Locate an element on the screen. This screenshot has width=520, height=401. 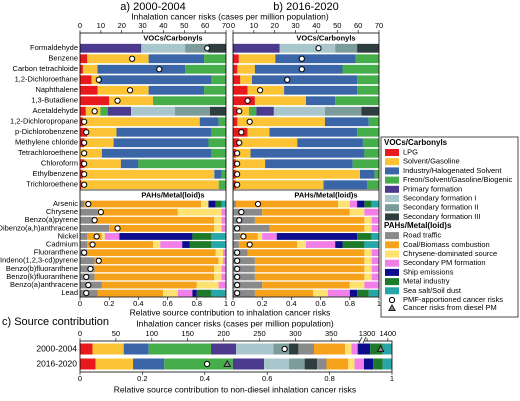
legend-label: PMF-apportioned cancer risks is located at coordinates (453, 299).